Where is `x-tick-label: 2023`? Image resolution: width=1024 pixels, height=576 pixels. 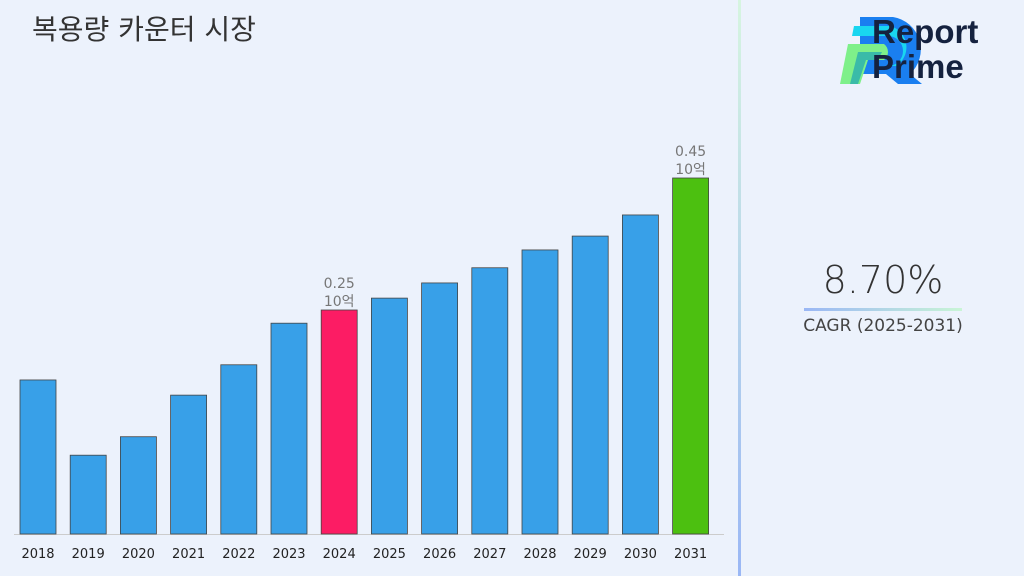
x-tick-label: 2023 is located at coordinates (288, 554).